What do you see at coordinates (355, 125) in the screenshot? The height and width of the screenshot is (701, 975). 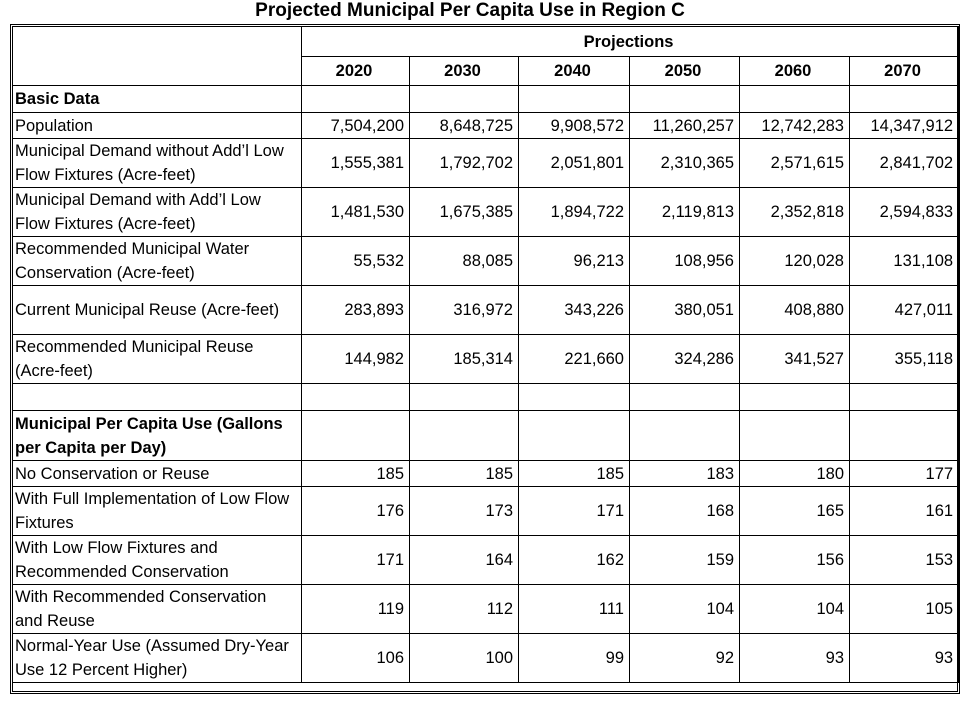 I see `cell-value: 7,504,200` at bounding box center [355, 125].